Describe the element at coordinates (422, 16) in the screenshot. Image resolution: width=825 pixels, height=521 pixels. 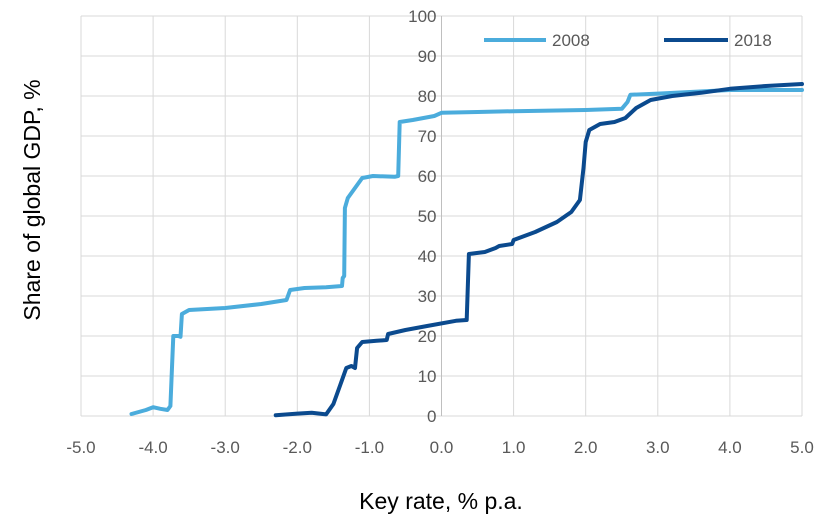
I see `y-tick-label: 100` at that location.